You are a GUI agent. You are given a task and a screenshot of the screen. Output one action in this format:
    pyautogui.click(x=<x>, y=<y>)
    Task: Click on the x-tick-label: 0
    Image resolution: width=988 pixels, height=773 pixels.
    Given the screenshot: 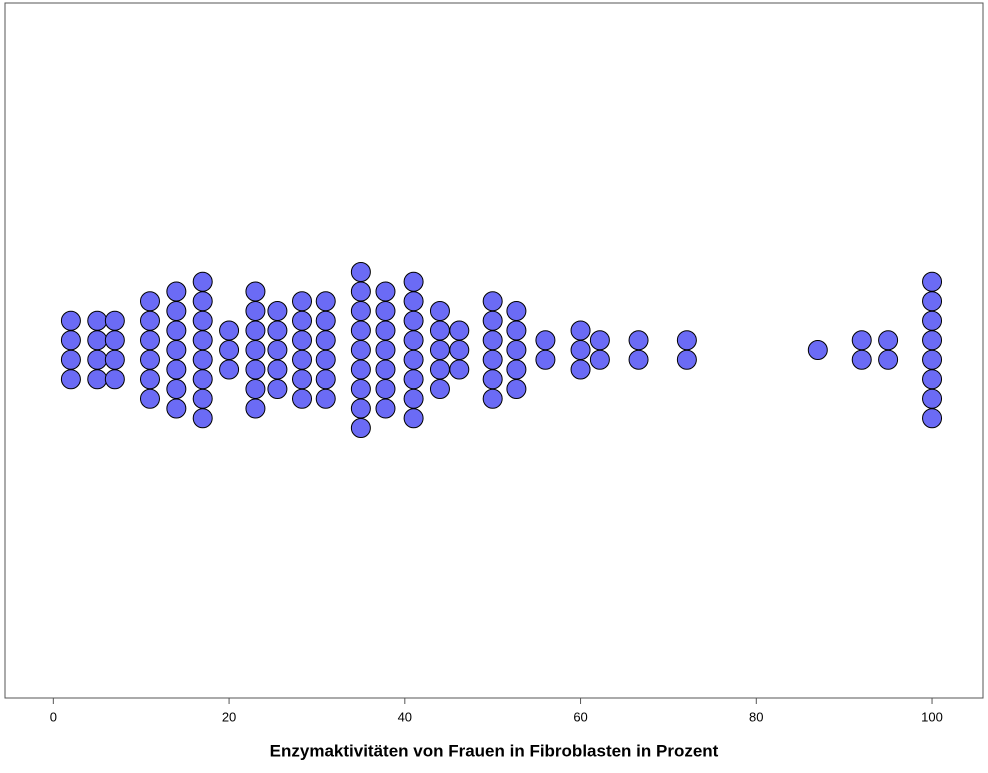 What is the action you would take?
    pyautogui.click(x=53, y=716)
    